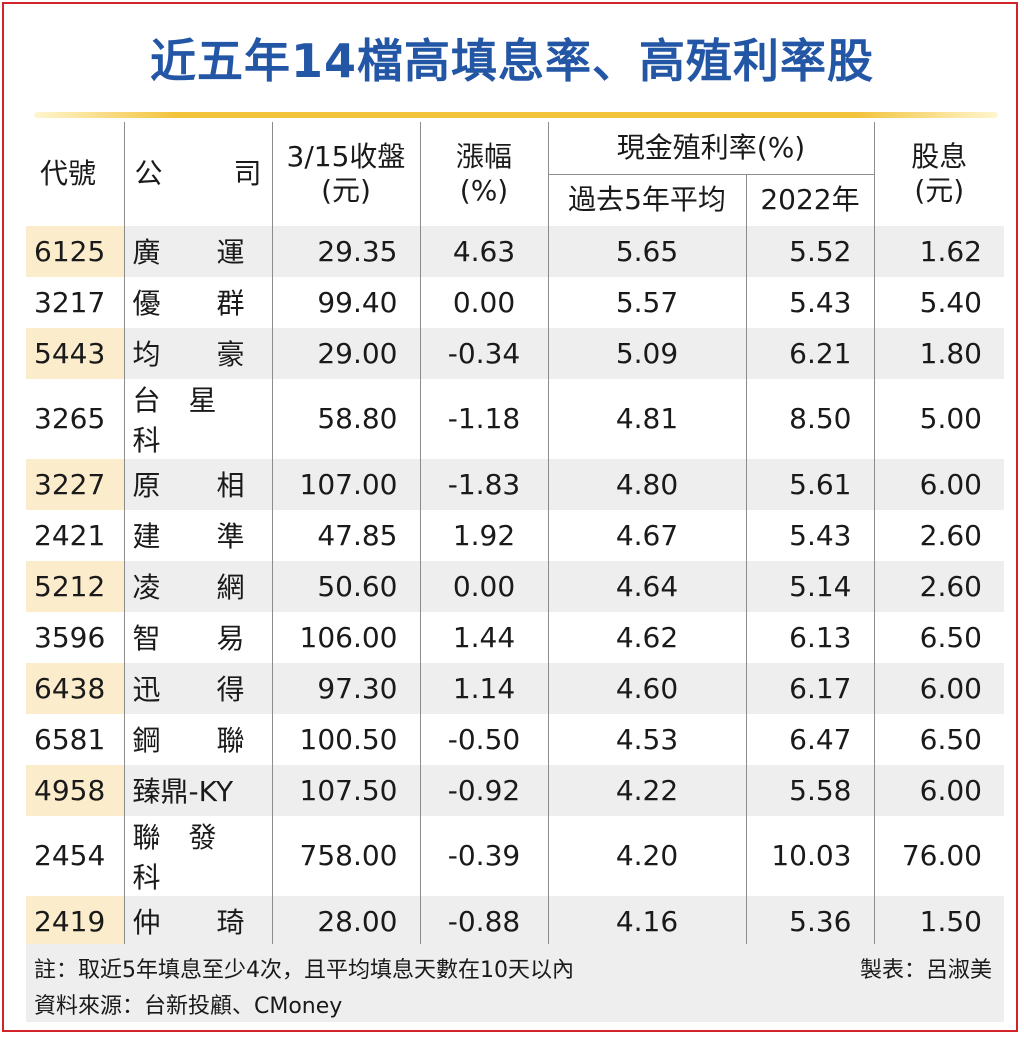 The height and width of the screenshot is (1038, 1024). Describe the element at coordinates (938, 739) in the screenshot. I see `cell-dividend: 6.50` at that location.